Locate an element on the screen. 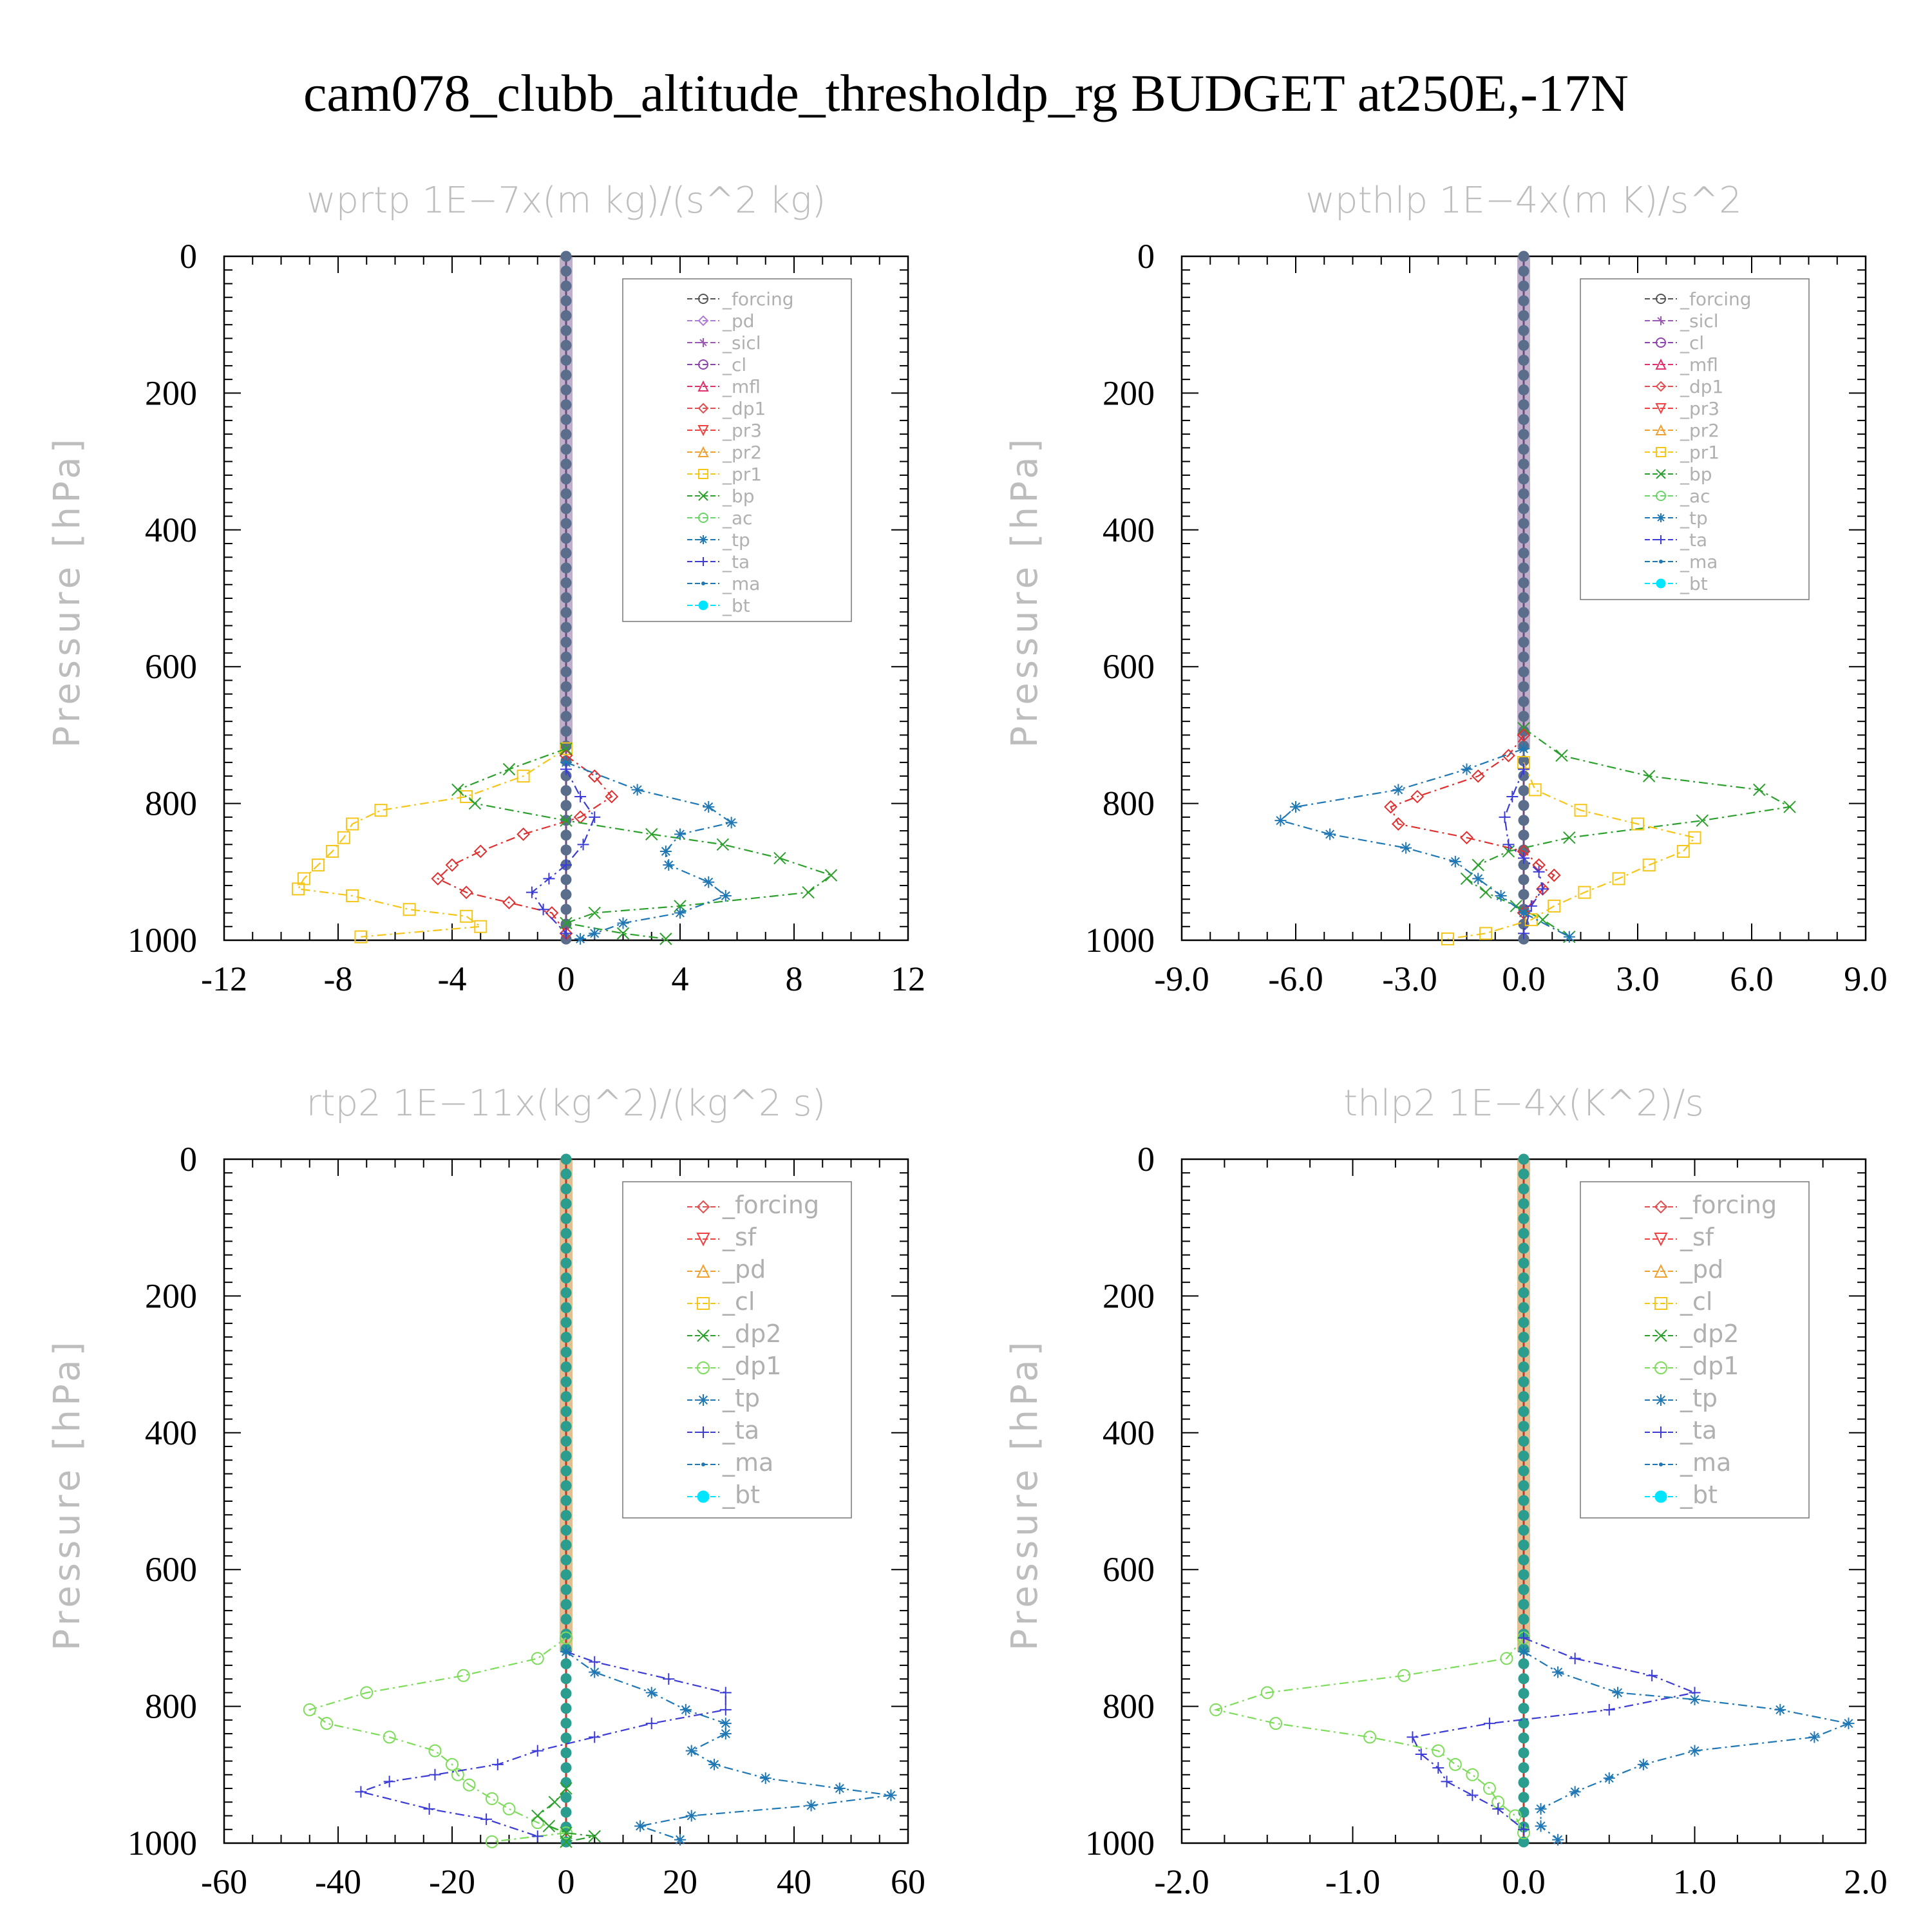  x-tick-label: -60 is located at coordinates (224, 1882).